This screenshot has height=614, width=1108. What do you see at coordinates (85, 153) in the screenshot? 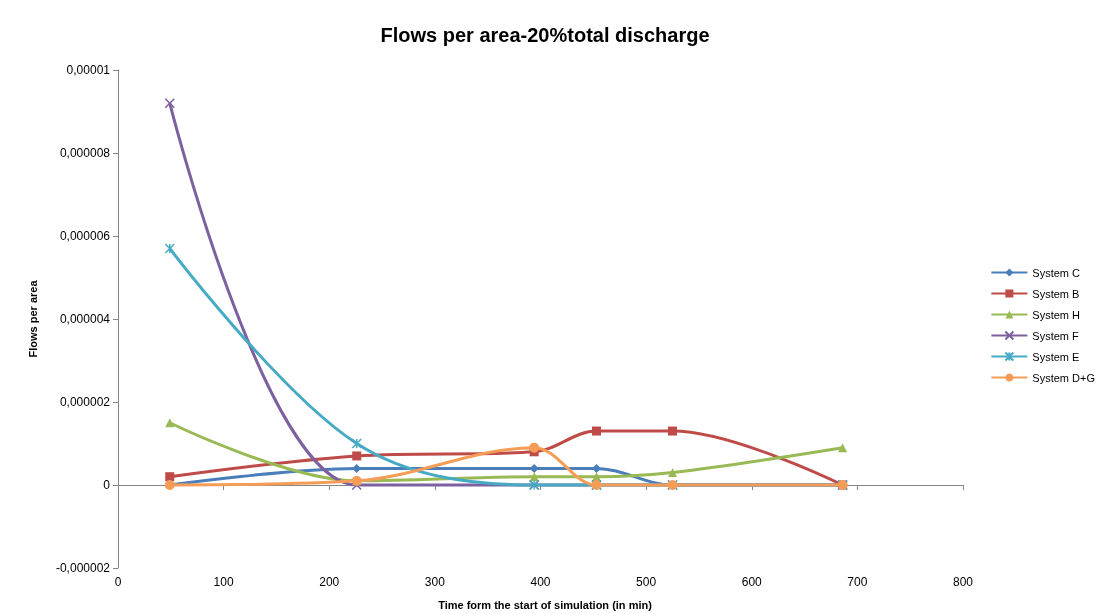
I see `y-tick-label: 0,000008` at bounding box center [85, 153].